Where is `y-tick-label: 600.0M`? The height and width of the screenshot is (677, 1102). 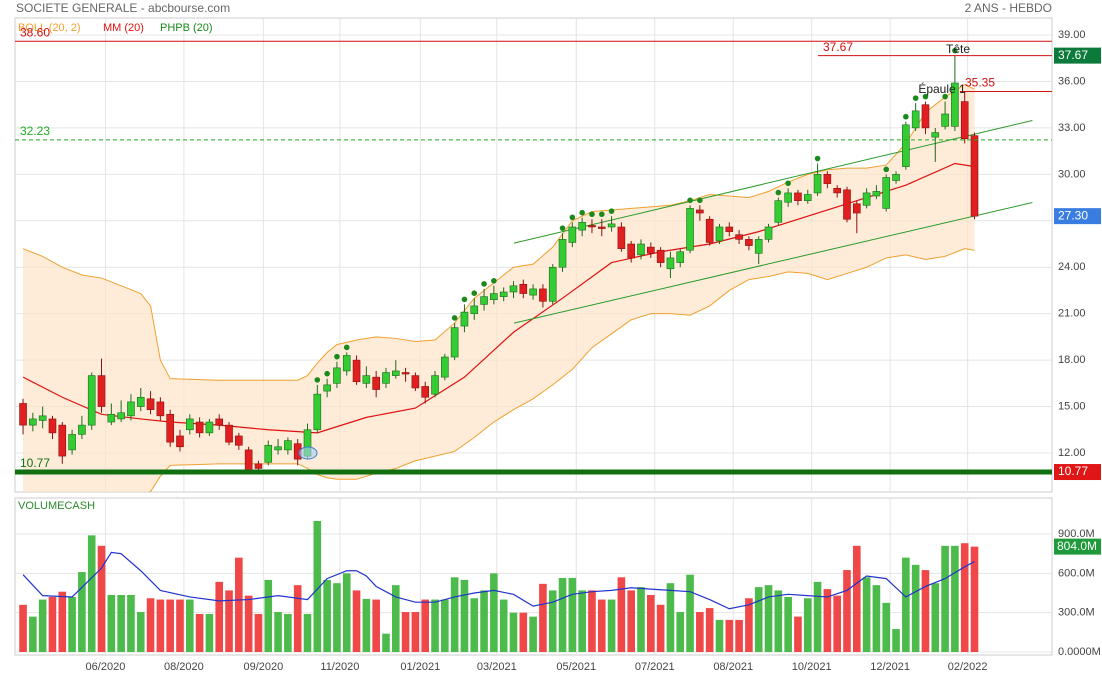
y-tick-label: 600.0M is located at coordinates (1076, 573).